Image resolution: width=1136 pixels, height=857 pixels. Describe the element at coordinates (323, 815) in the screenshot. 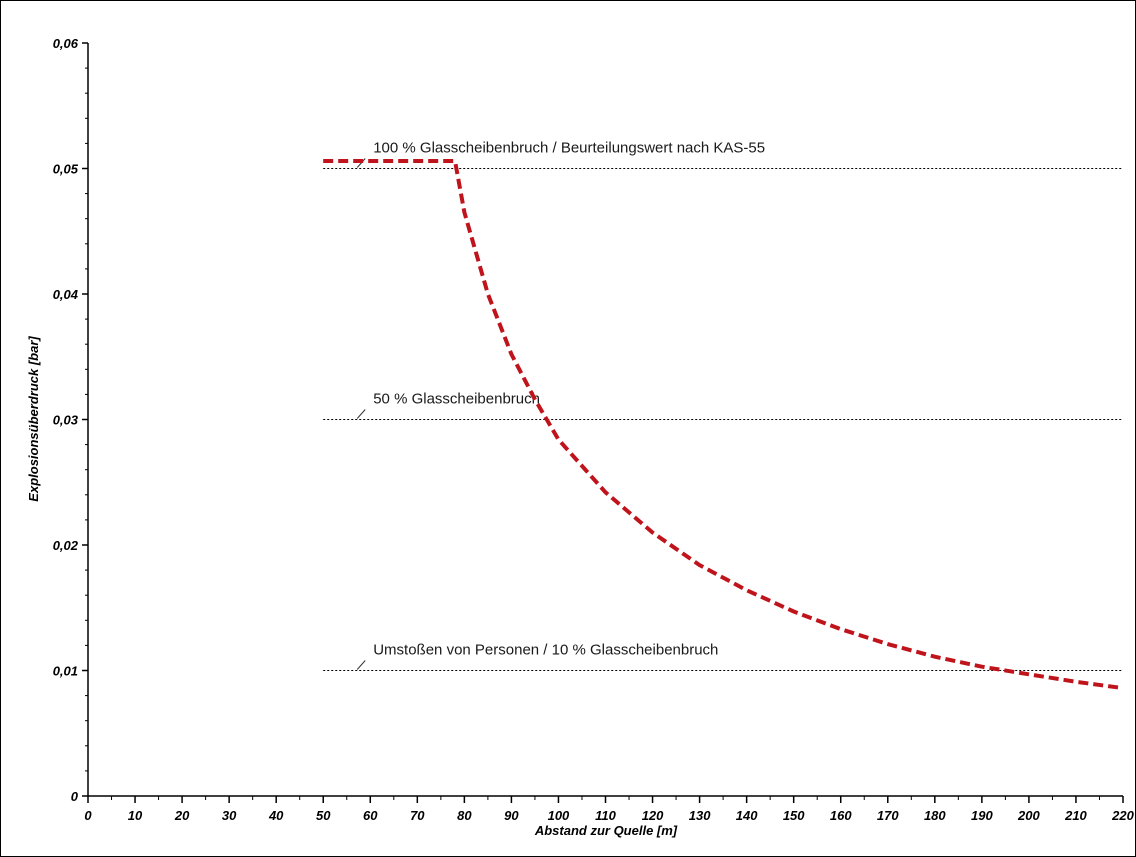

I see `x-tick-label: 50` at that location.